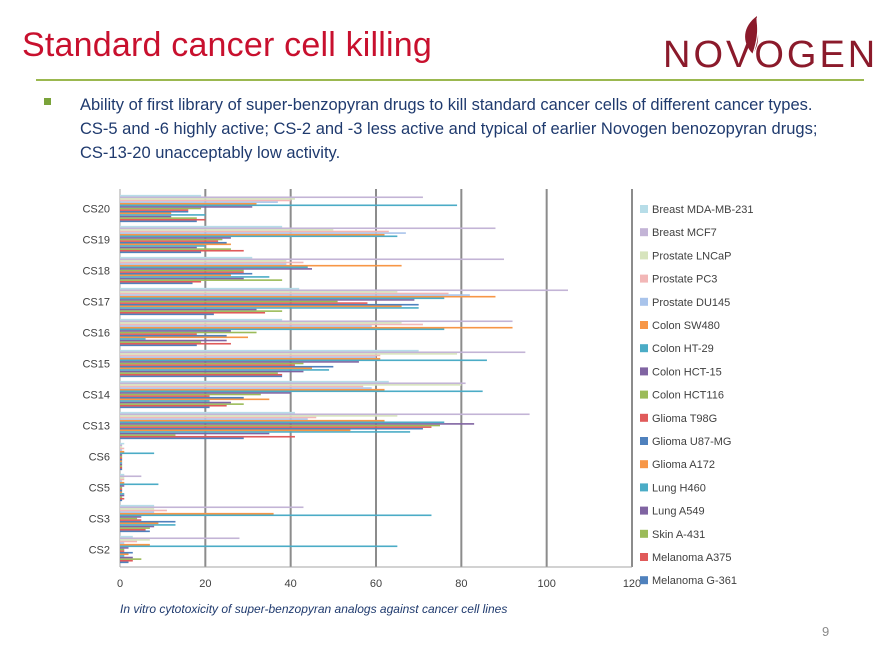 The width and height of the screenshot is (880, 660). Describe the element at coordinates (678, 512) in the screenshot. I see `legend-label: Lung A549` at that location.